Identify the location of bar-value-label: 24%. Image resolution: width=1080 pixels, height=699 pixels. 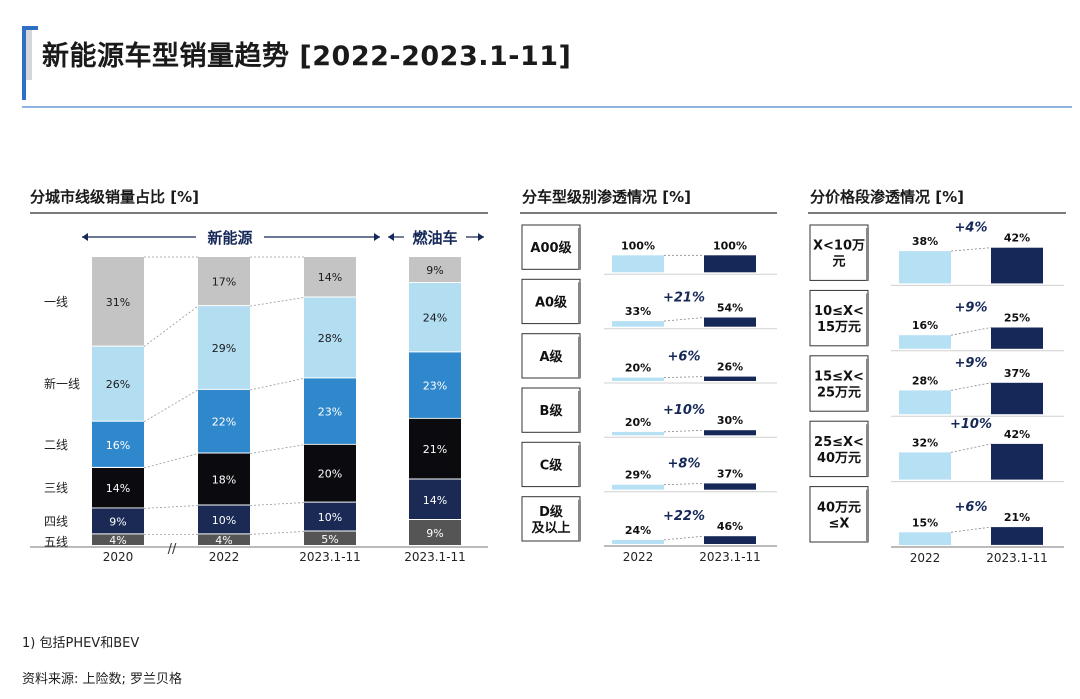
(435, 318).